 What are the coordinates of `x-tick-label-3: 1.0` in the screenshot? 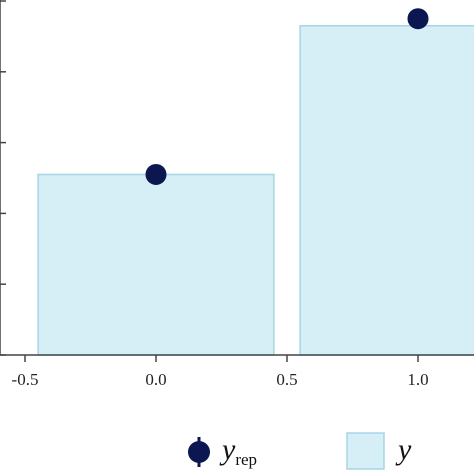 It's located at (417, 379).